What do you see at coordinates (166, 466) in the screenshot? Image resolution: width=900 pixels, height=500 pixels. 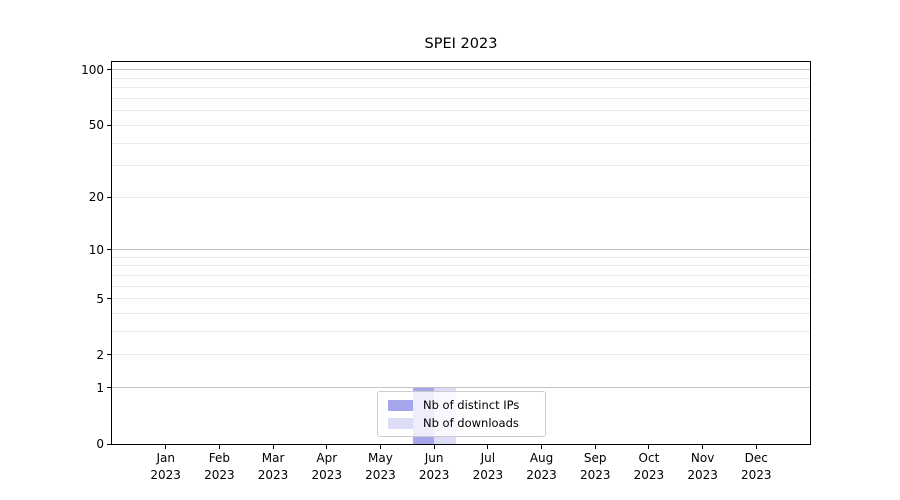 I see `x-axis-tick-label: Jan 2023` at bounding box center [166, 466].